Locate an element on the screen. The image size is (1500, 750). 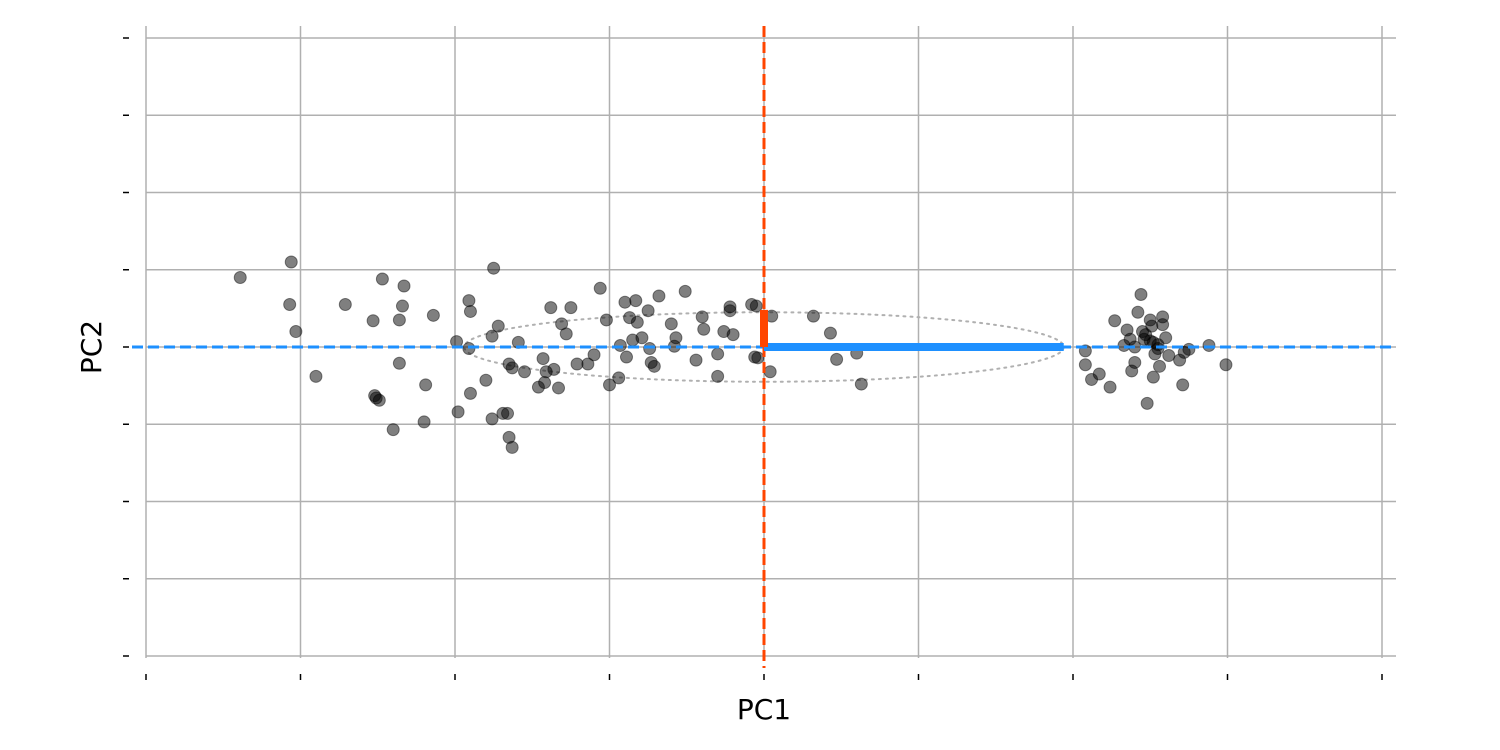
y-axis-label: PC2 is located at coordinates (91, 347).